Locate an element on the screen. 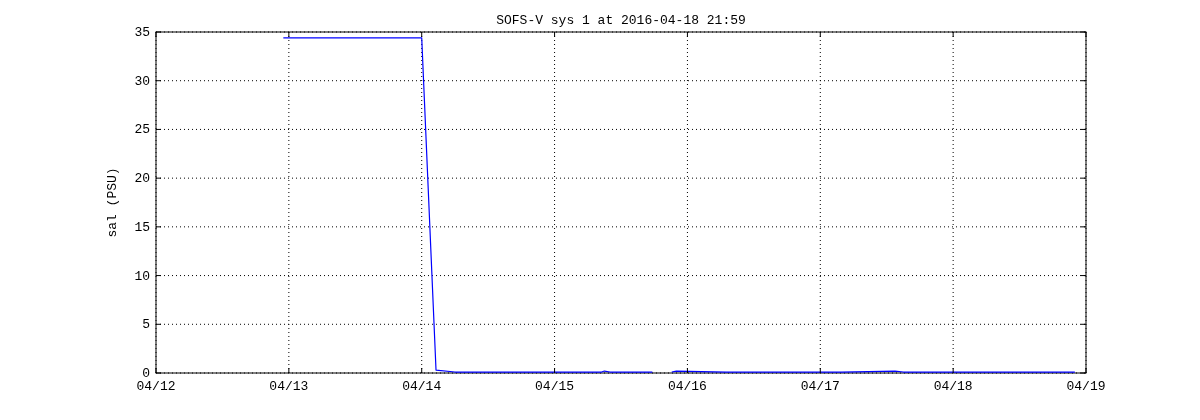  x-tick-label: 04/19 is located at coordinates (1086, 386).